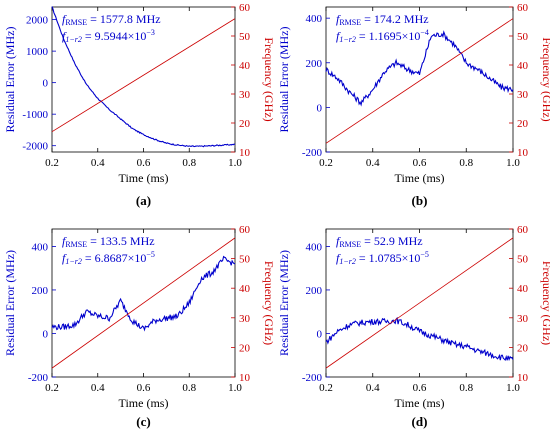 This screenshot has width=550, height=435. I want to click on annotation-ratio-exponent: −4, so click(424, 32).